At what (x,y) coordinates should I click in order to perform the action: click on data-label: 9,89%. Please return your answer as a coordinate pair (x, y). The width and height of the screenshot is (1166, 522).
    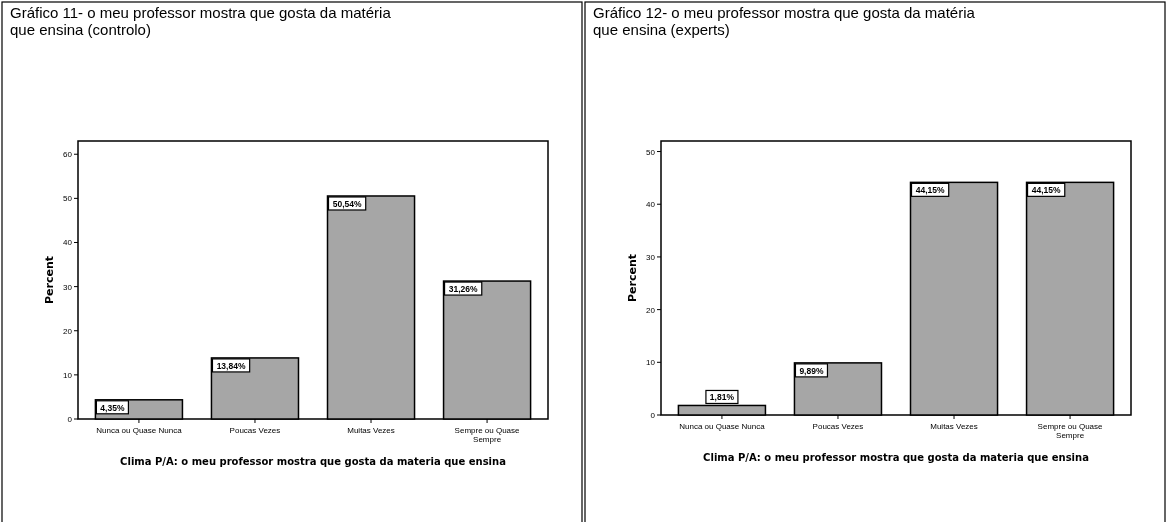
    Looking at the image, I should click on (811, 370).